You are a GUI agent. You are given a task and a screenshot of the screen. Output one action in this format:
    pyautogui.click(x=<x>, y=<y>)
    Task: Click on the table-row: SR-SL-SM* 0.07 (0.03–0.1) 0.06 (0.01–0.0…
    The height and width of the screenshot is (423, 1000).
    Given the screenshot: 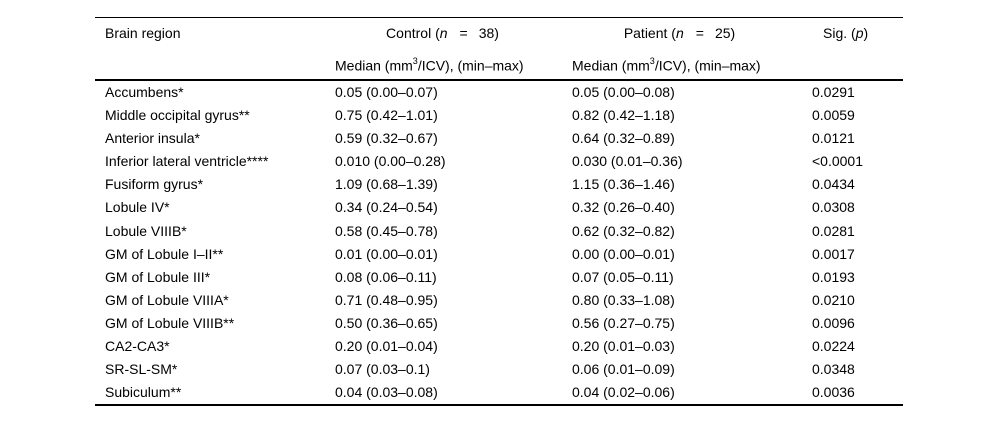 What is the action you would take?
    pyautogui.click(x=499, y=369)
    